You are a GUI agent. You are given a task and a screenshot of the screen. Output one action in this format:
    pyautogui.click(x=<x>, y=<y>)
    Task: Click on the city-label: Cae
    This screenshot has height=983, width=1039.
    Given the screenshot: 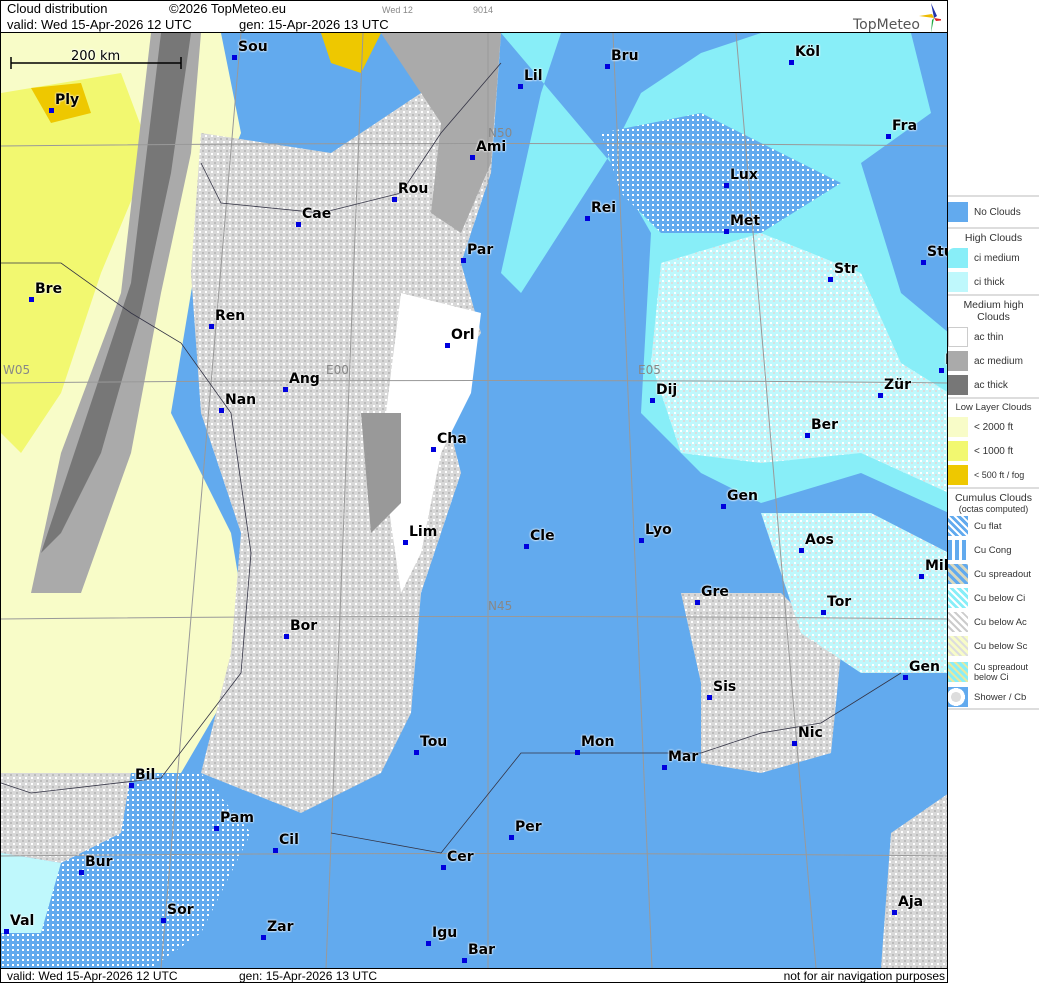 What is the action you would take?
    pyautogui.click(x=317, y=214)
    